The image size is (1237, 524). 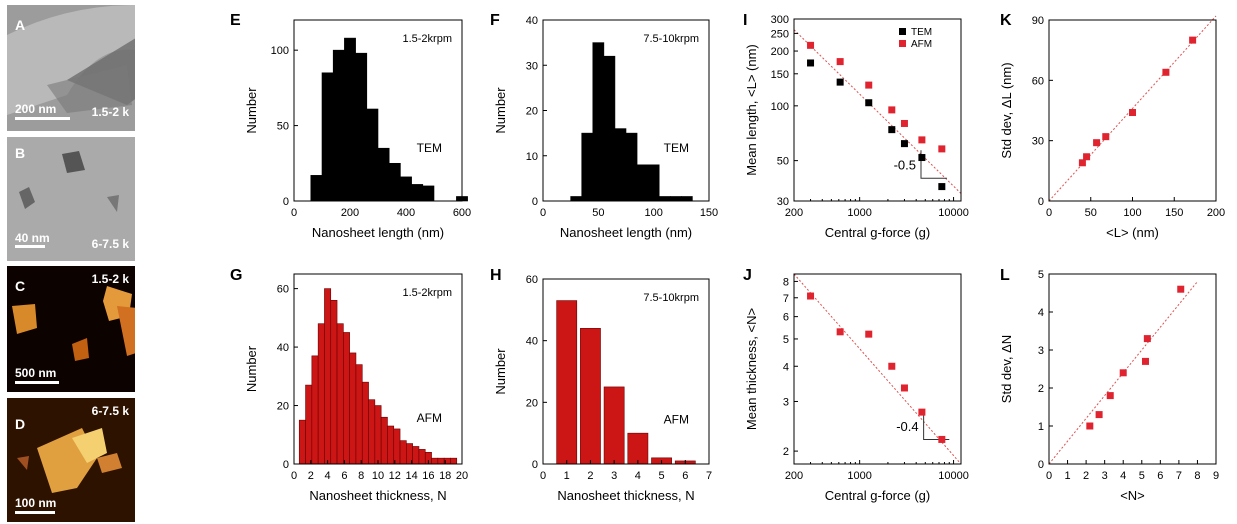 What do you see at coordinates (786, 367) in the screenshot?
I see `y-tick-label-j: 4` at bounding box center [786, 367].